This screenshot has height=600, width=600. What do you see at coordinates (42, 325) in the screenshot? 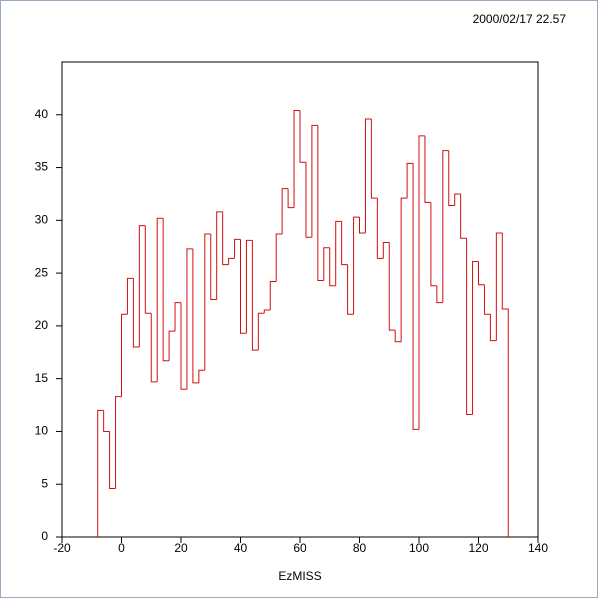
I see `y-tick-label: 20` at bounding box center [42, 325].